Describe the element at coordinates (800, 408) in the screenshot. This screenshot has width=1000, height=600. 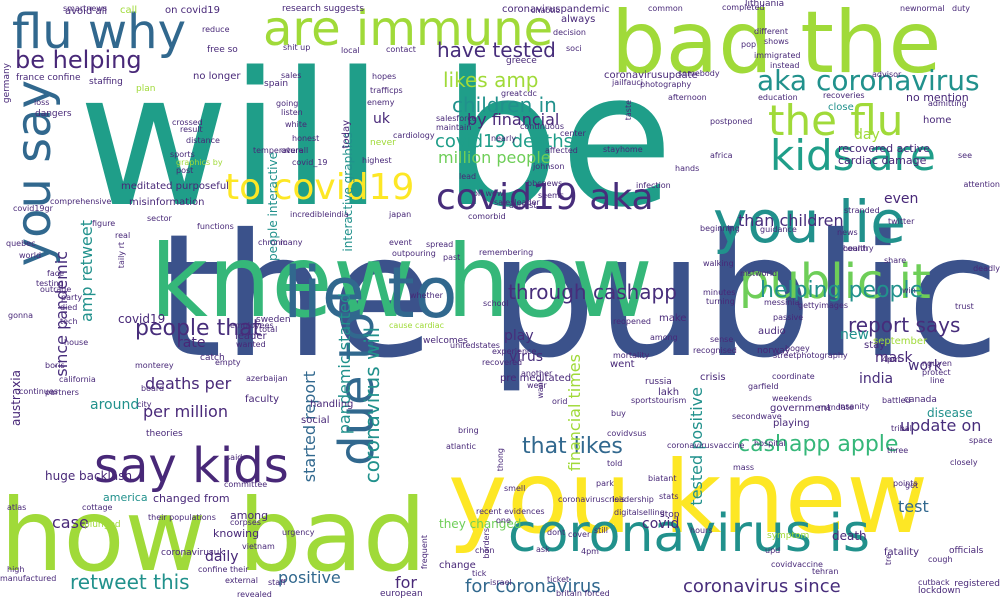
I see `word-government: government` at that location.